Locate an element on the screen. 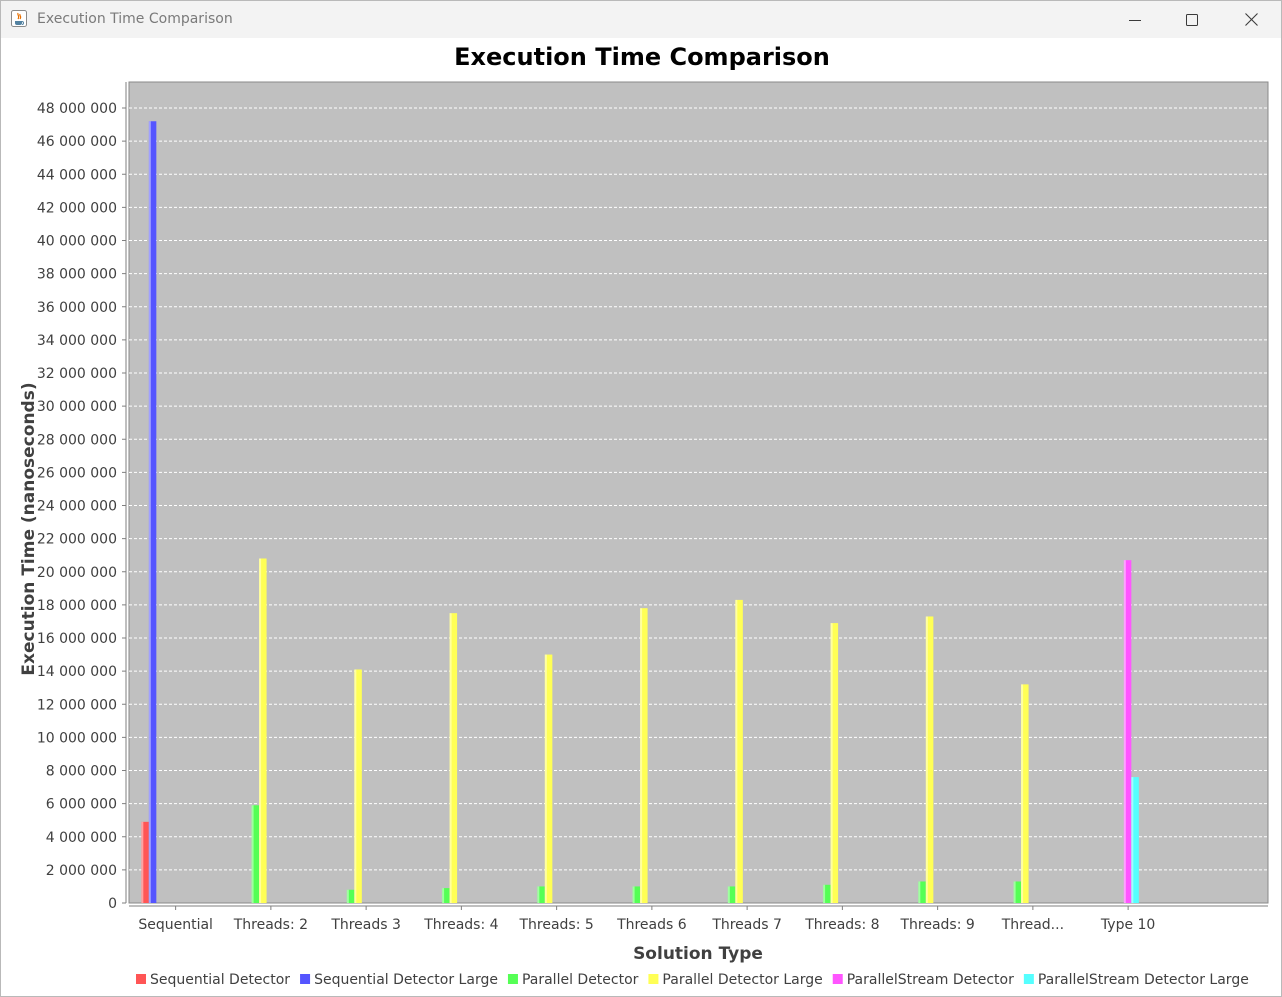  y-tick-label: 26 000 000 is located at coordinates (77, 473).